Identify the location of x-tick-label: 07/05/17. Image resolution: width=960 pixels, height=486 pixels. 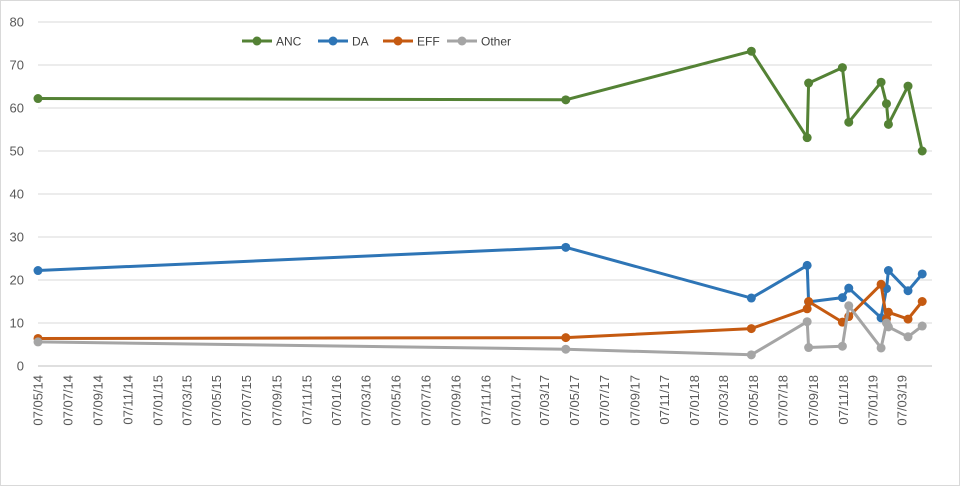
(574, 400).